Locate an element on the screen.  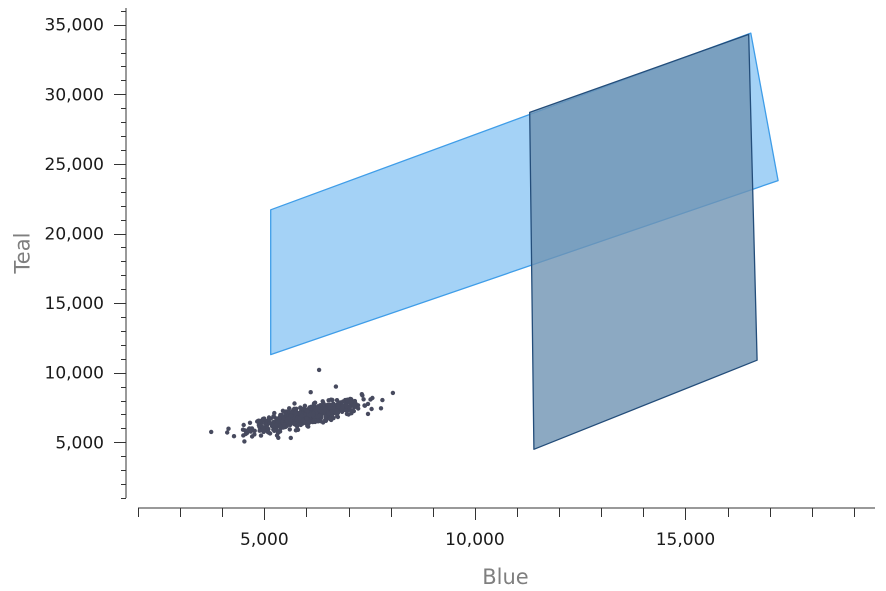
x-tick-label: 10,000 is located at coordinates (474, 540).